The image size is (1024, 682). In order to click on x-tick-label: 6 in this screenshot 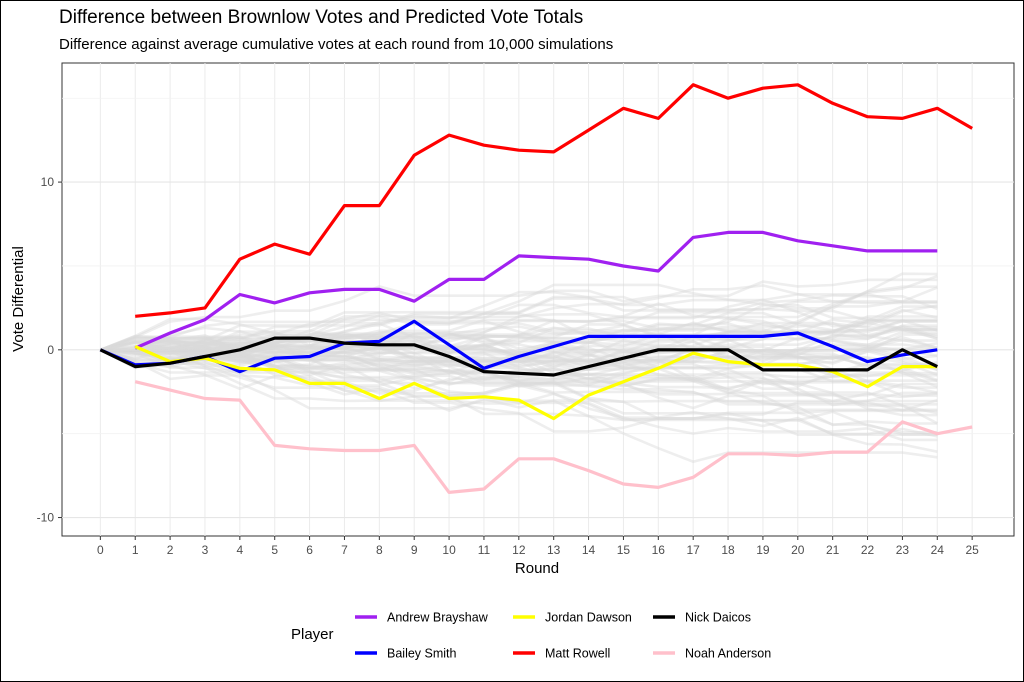, I will do `click(309, 550)`.